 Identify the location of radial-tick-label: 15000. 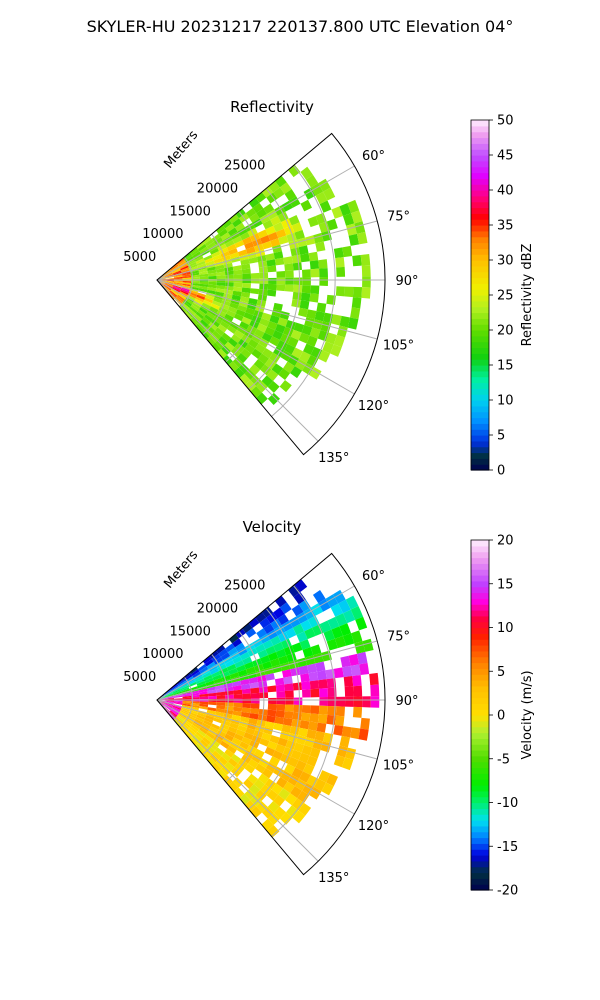
(190, 211).